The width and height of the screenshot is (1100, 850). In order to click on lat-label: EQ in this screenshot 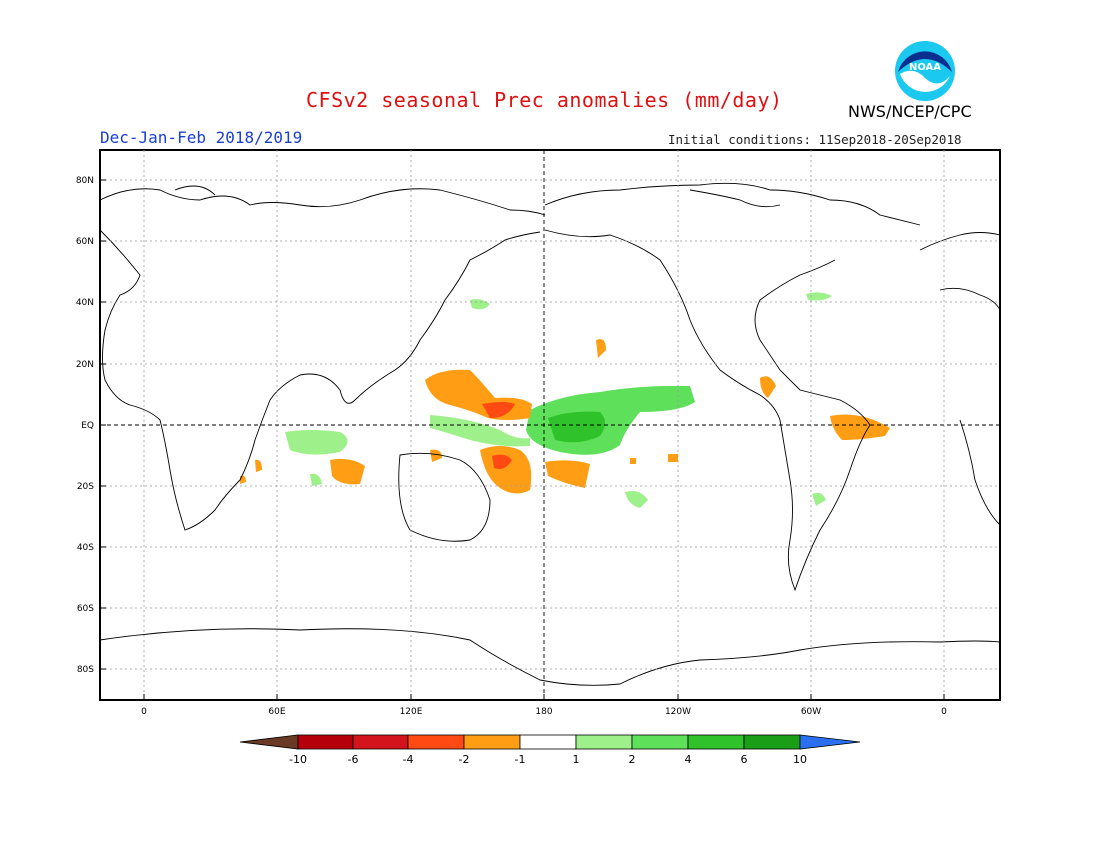, I will do `click(87, 426)`.